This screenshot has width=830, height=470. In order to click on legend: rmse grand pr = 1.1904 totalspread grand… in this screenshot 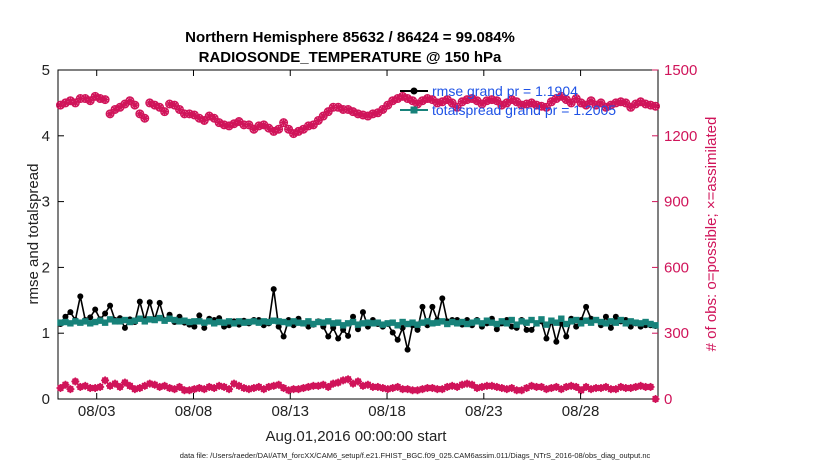, I will do `click(508, 100)`.